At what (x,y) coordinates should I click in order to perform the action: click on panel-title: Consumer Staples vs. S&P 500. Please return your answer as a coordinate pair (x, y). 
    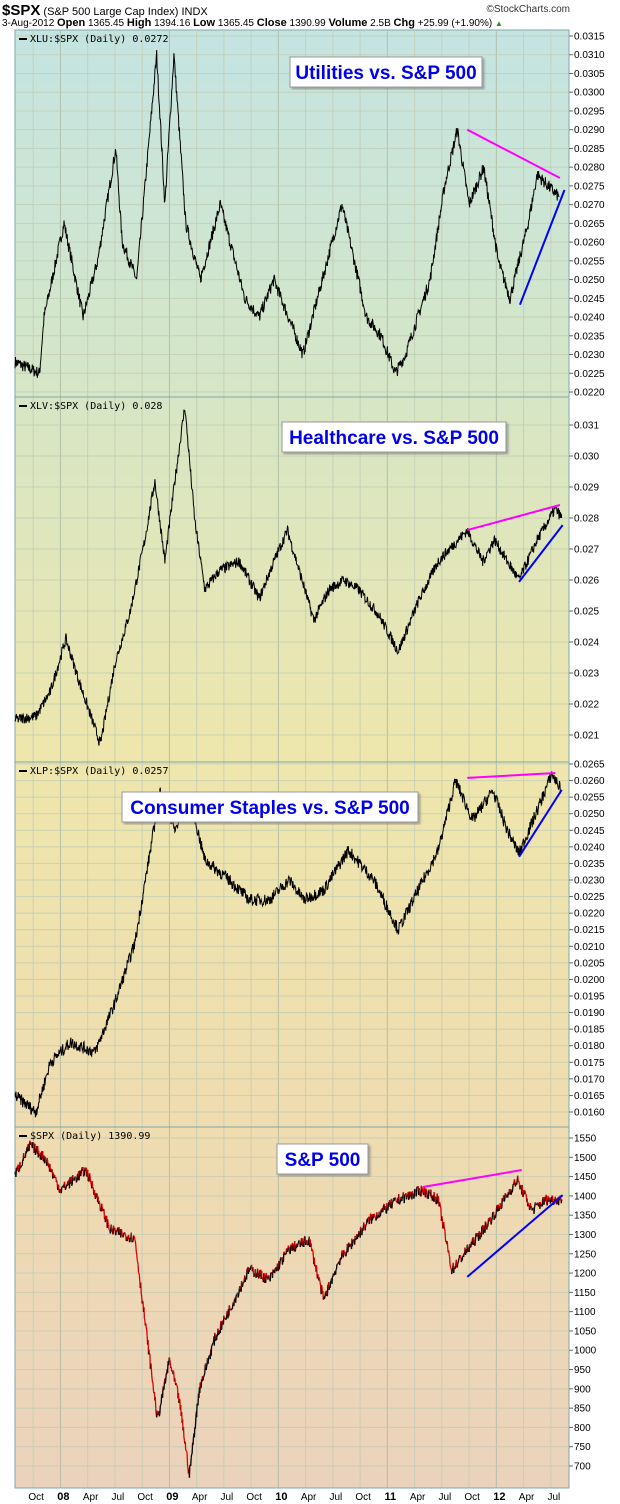
    Looking at the image, I should click on (270, 808).